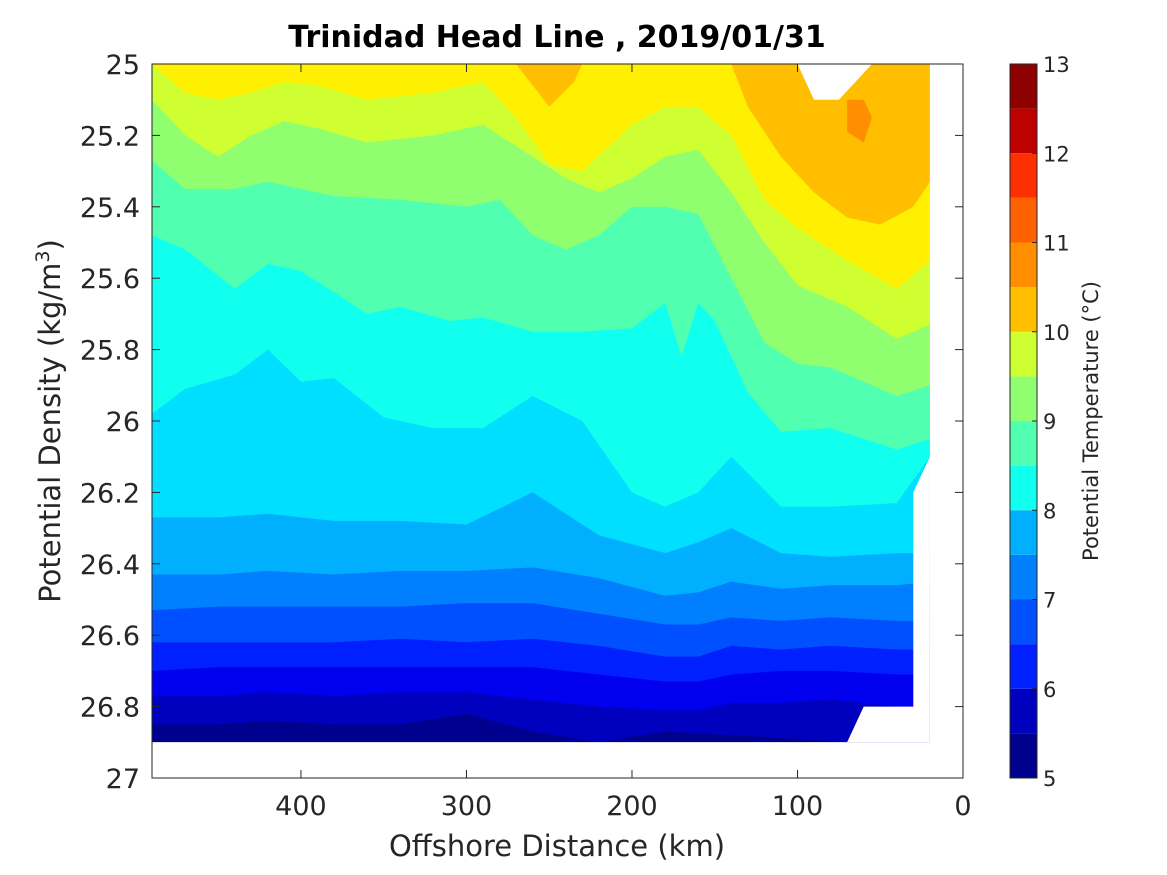  Describe the element at coordinates (1056, 333) in the screenshot. I see `colorbar-tick-label: 10` at that location.